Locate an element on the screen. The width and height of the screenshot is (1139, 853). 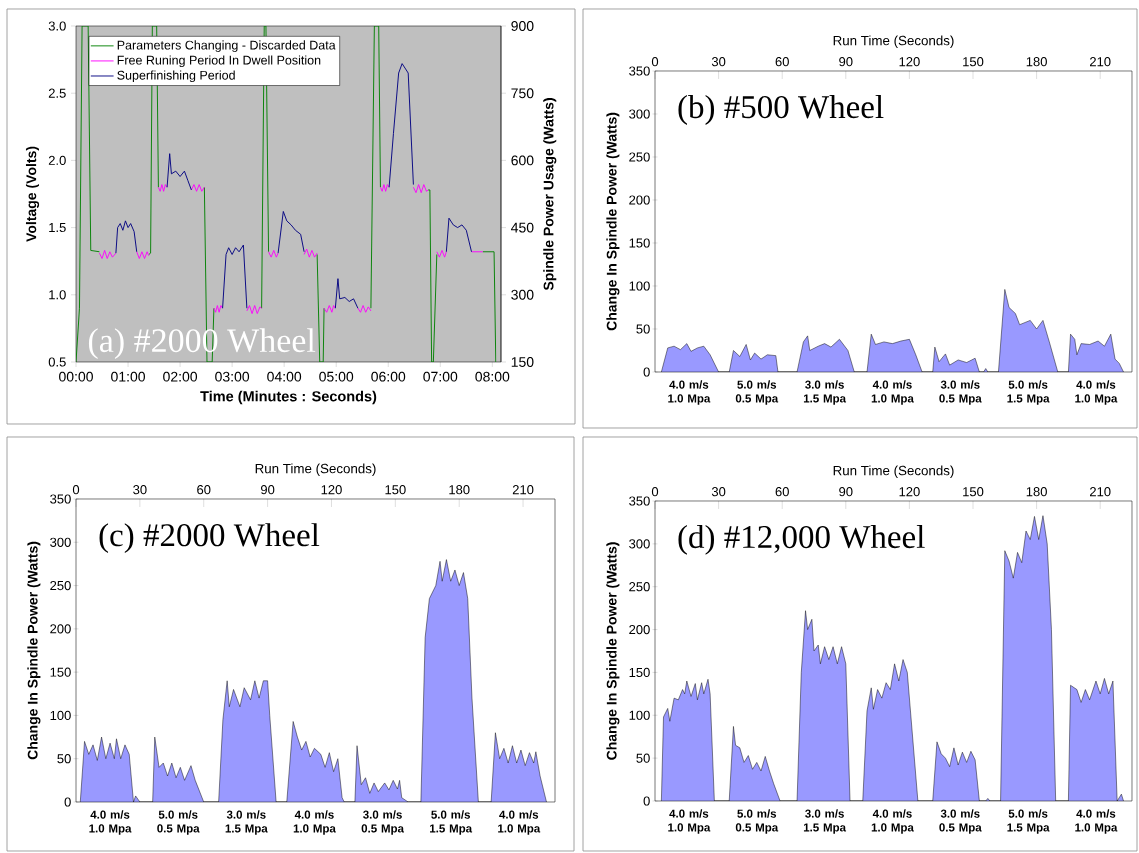
legend-label: Parameters Changing - Discarded Data is located at coordinates (226, 46).